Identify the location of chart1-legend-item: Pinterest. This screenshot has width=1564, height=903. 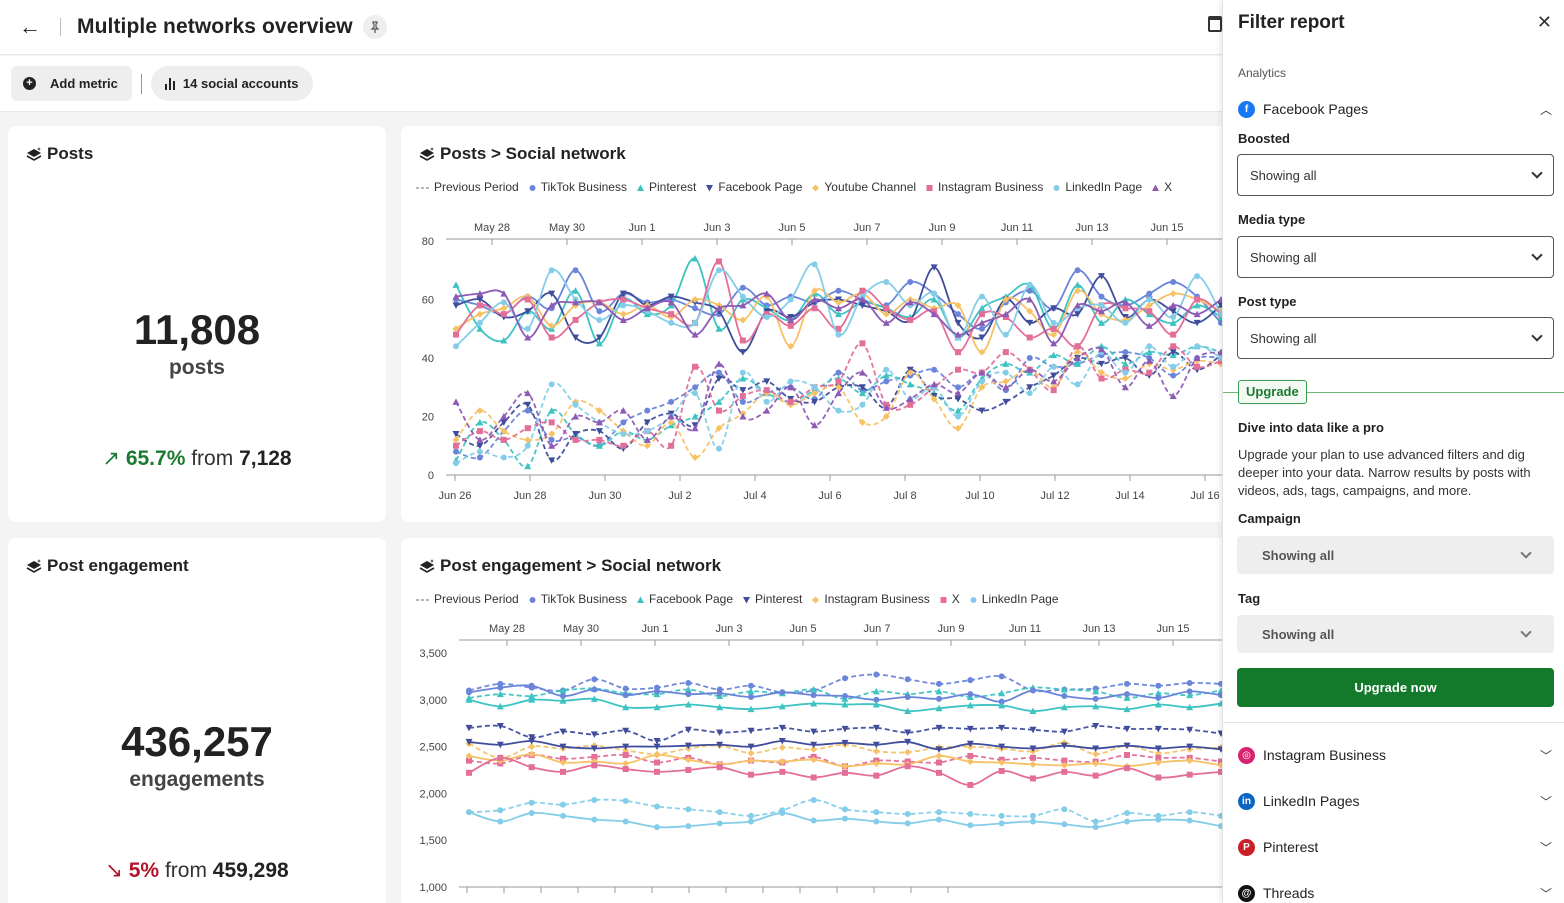
(772, 599).